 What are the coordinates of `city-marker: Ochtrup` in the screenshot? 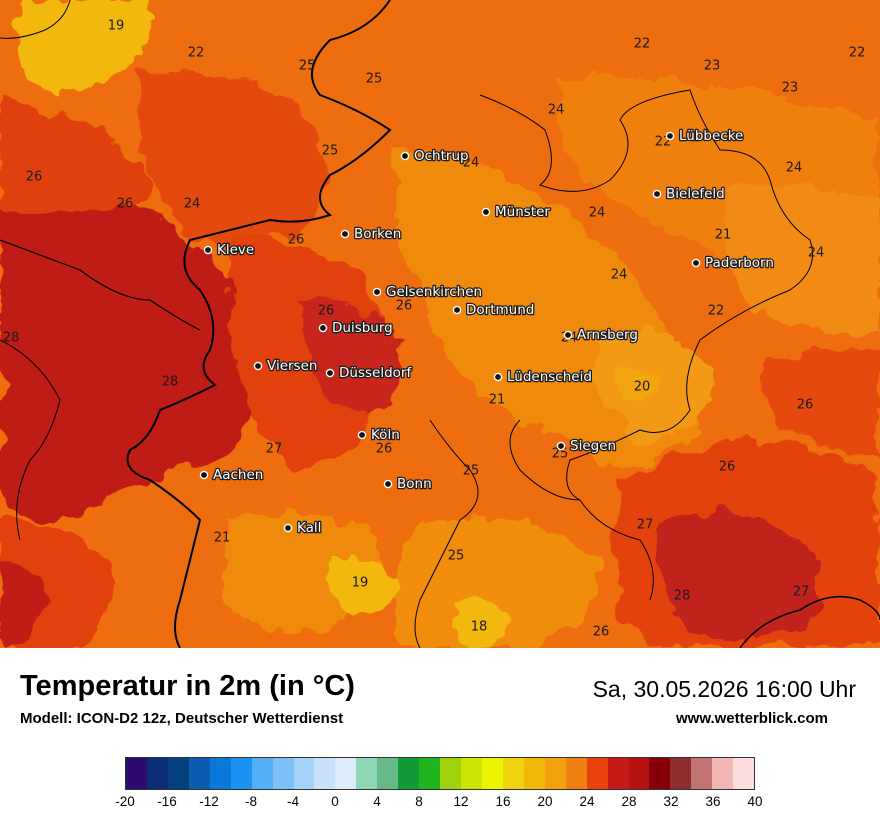 It's located at (435, 156).